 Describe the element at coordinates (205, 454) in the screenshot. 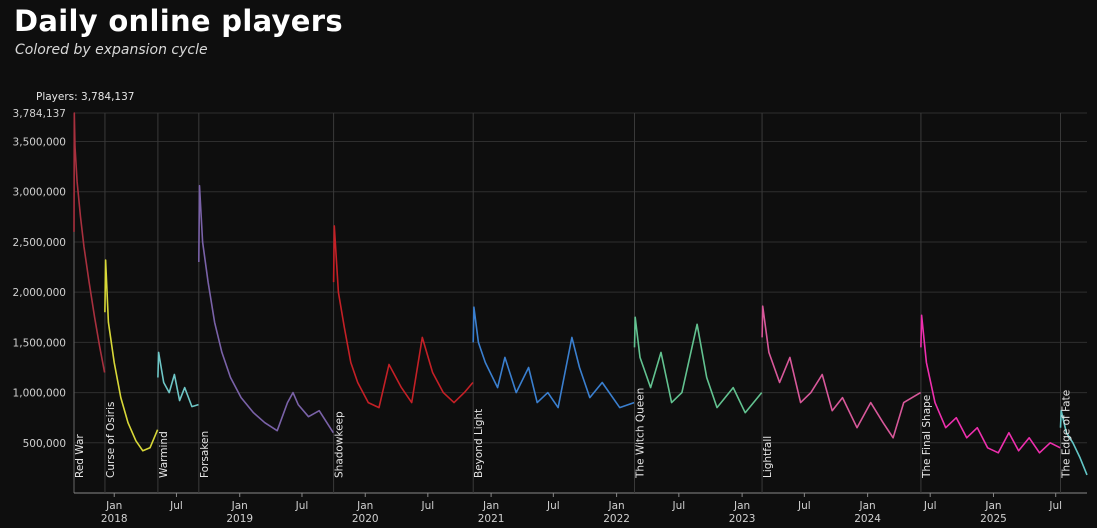

I see `expansion-label: Forsaken` at that location.